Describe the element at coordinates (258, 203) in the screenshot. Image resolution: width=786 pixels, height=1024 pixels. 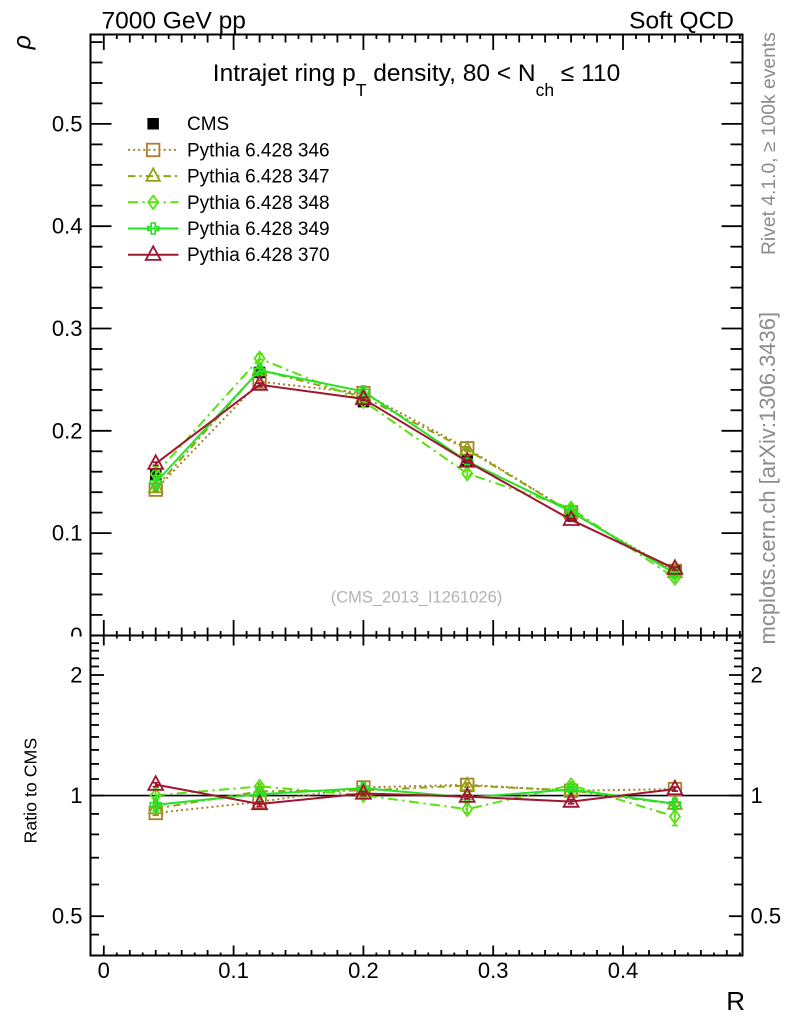
I see `svg-text: Pythia 6.428 348` at that location.